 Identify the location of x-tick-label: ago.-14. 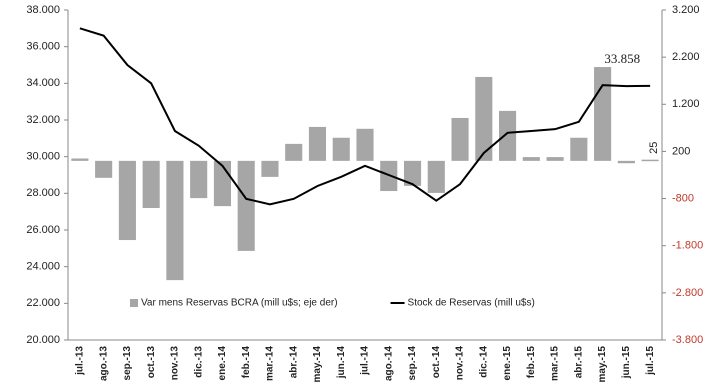
(388, 363).